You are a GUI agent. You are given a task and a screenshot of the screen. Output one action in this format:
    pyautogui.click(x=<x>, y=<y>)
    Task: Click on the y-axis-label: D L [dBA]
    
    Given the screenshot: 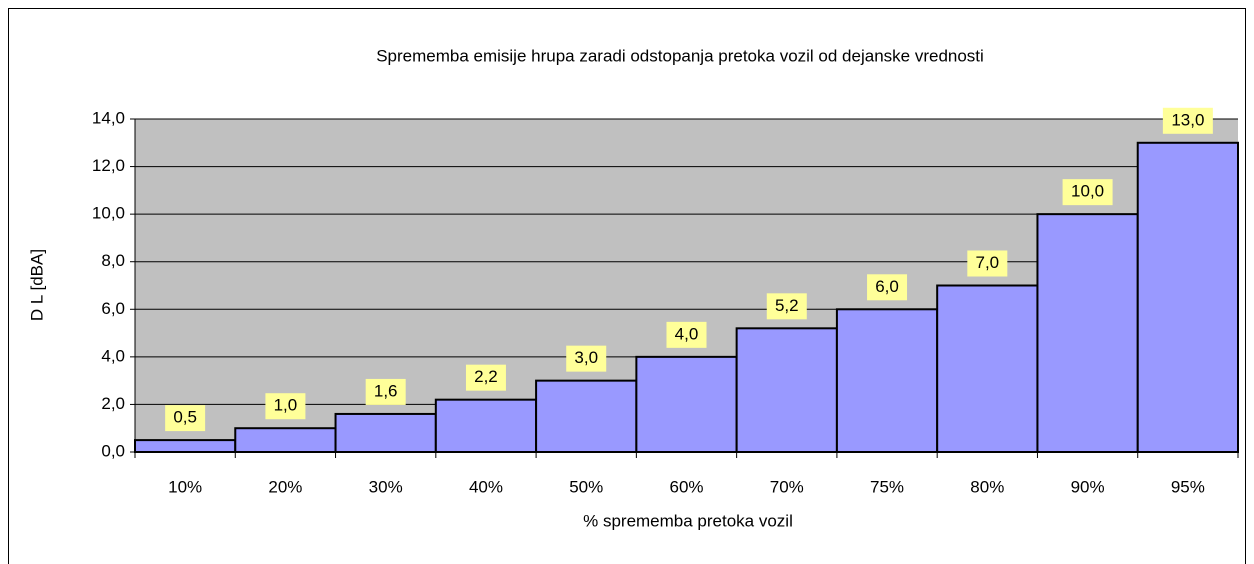 What is the action you would take?
    pyautogui.click(x=36, y=285)
    